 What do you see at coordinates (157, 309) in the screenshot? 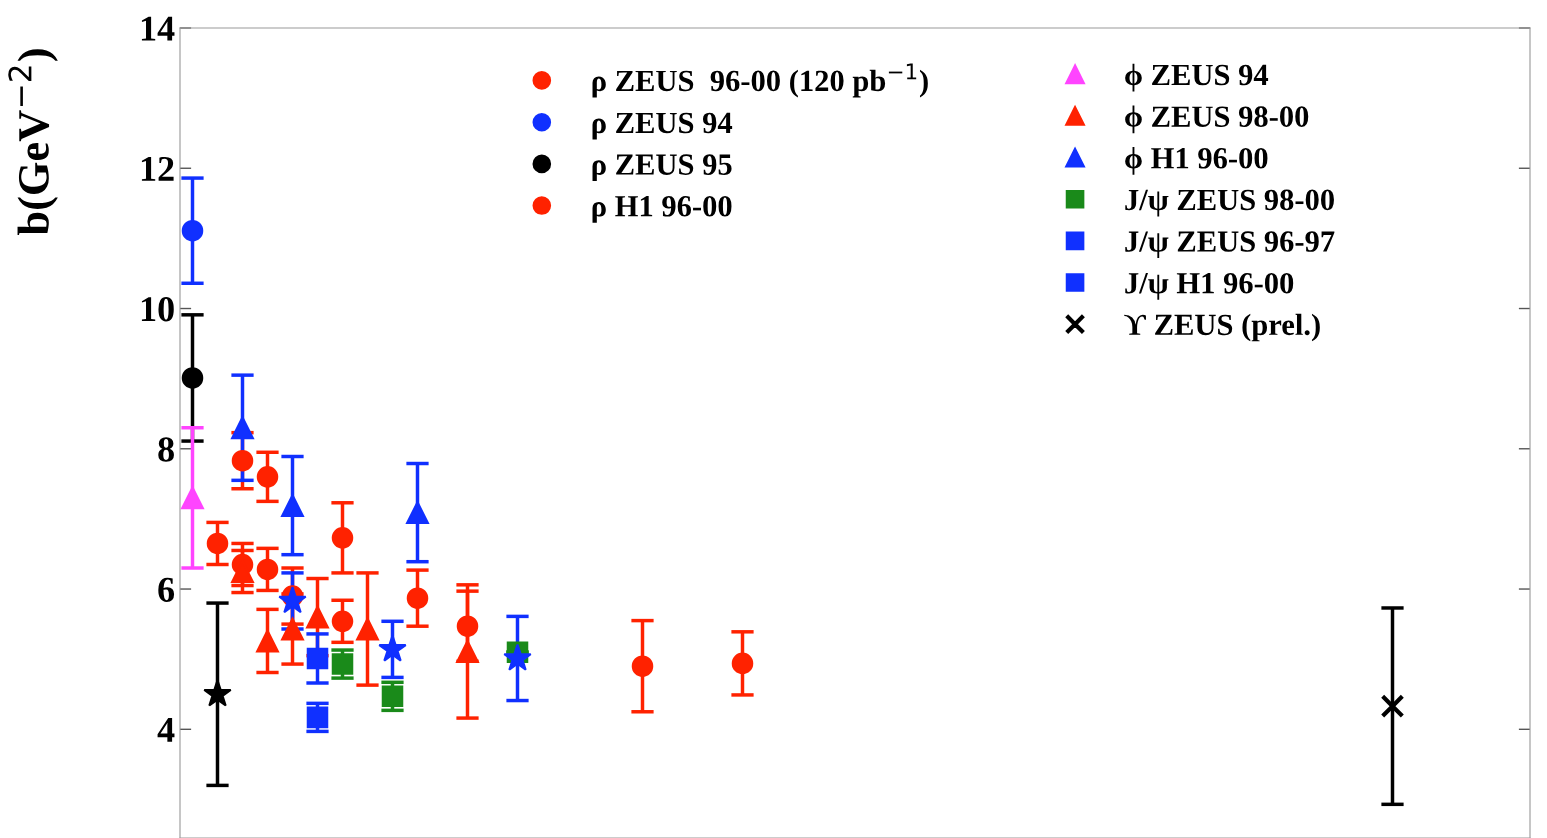
I see `y-tick-label: 10` at bounding box center [157, 309].